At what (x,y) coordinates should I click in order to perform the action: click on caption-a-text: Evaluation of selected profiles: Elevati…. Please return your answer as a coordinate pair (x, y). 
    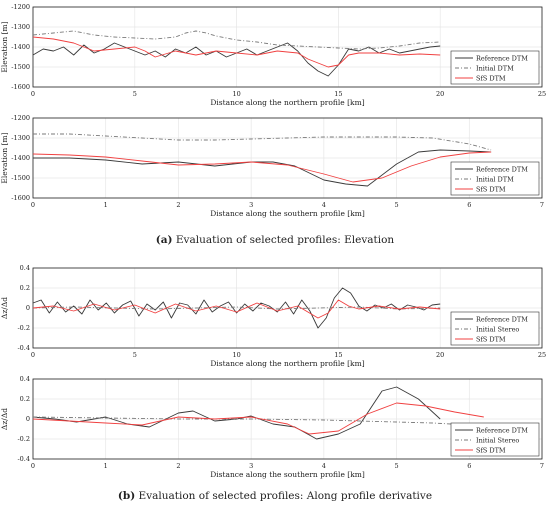
    Looking at the image, I should click on (285, 240).